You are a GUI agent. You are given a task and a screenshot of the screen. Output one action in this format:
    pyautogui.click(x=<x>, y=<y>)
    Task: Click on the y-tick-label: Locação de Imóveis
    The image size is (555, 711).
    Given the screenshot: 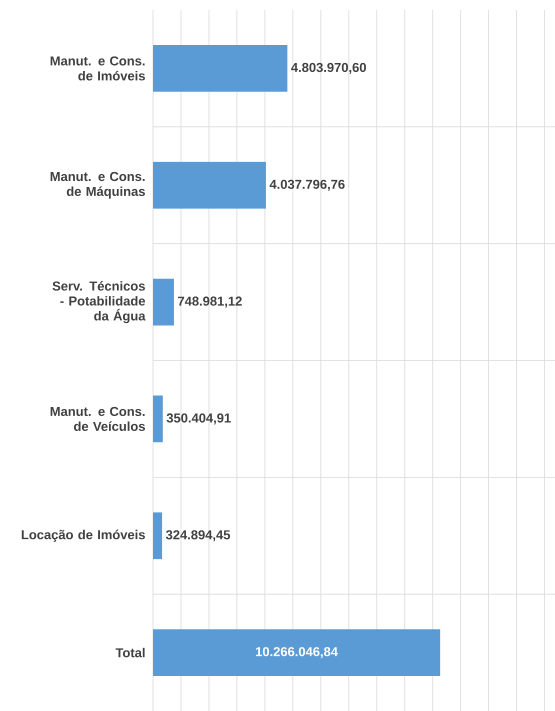 What is the action you would take?
    pyautogui.click(x=83, y=536)
    